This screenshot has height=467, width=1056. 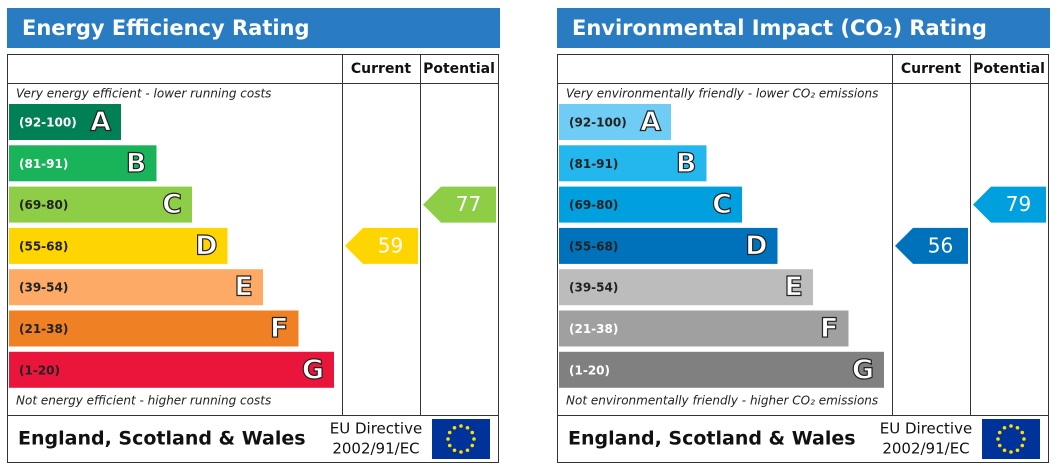 I want to click on rating-value: 59, so click(x=390, y=245).